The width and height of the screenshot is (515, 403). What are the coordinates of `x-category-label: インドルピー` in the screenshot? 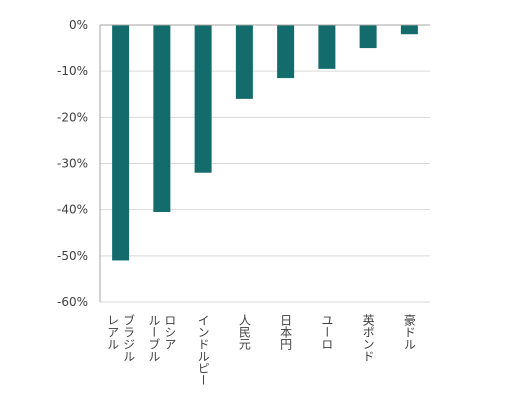 It's located at (203, 350).